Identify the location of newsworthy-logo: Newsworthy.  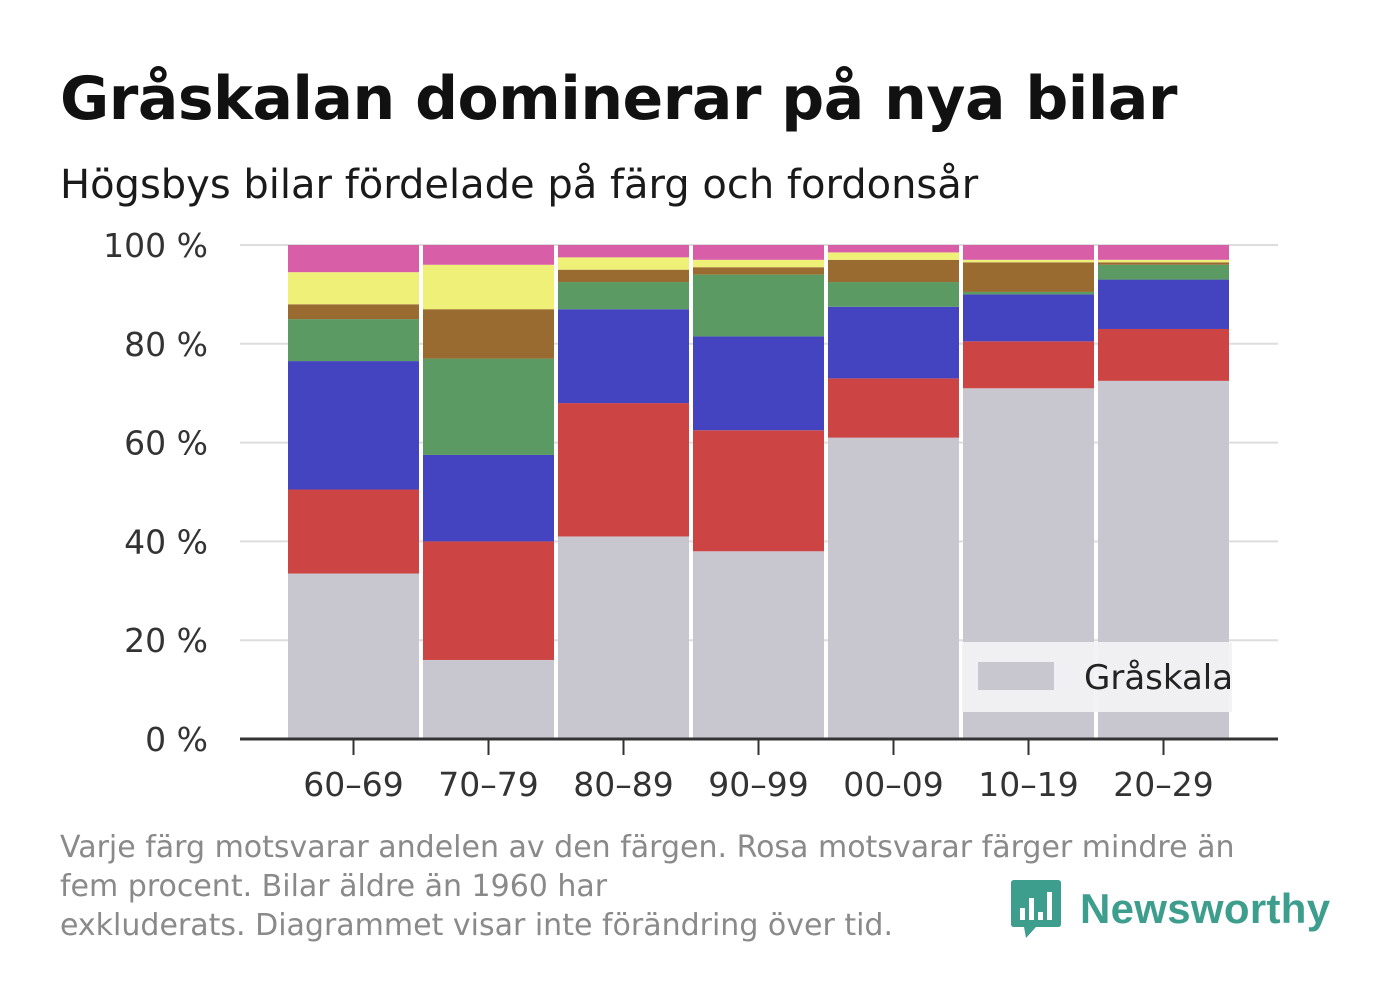
(1170, 909).